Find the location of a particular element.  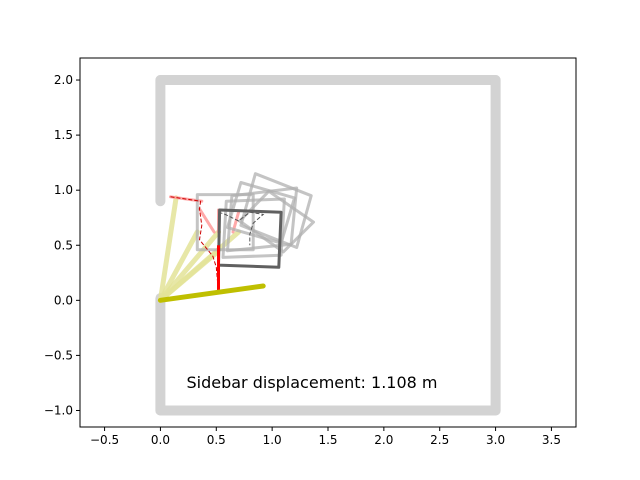

y-tick-label: 1.0 is located at coordinates (63, 190).